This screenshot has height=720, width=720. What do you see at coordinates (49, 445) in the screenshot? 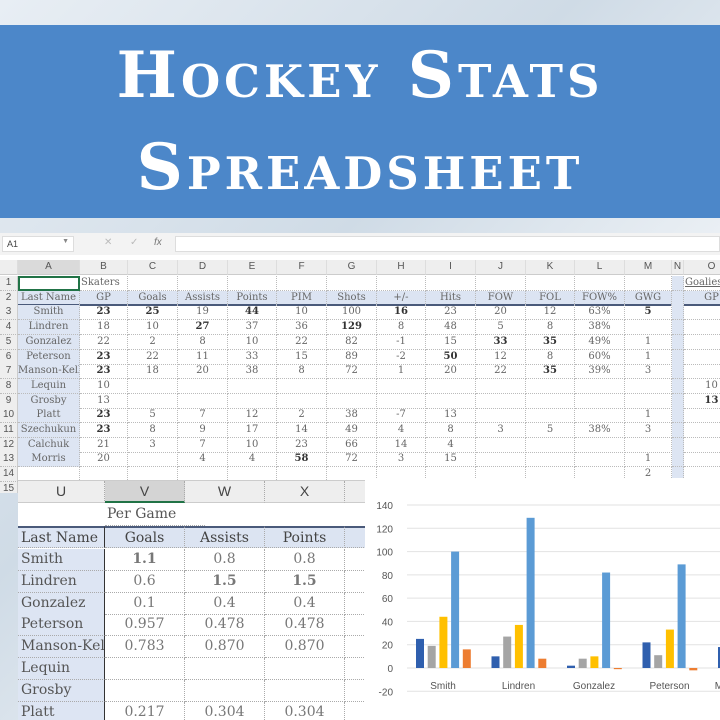
I see `cell-A12: Calchuk` at bounding box center [49, 445].